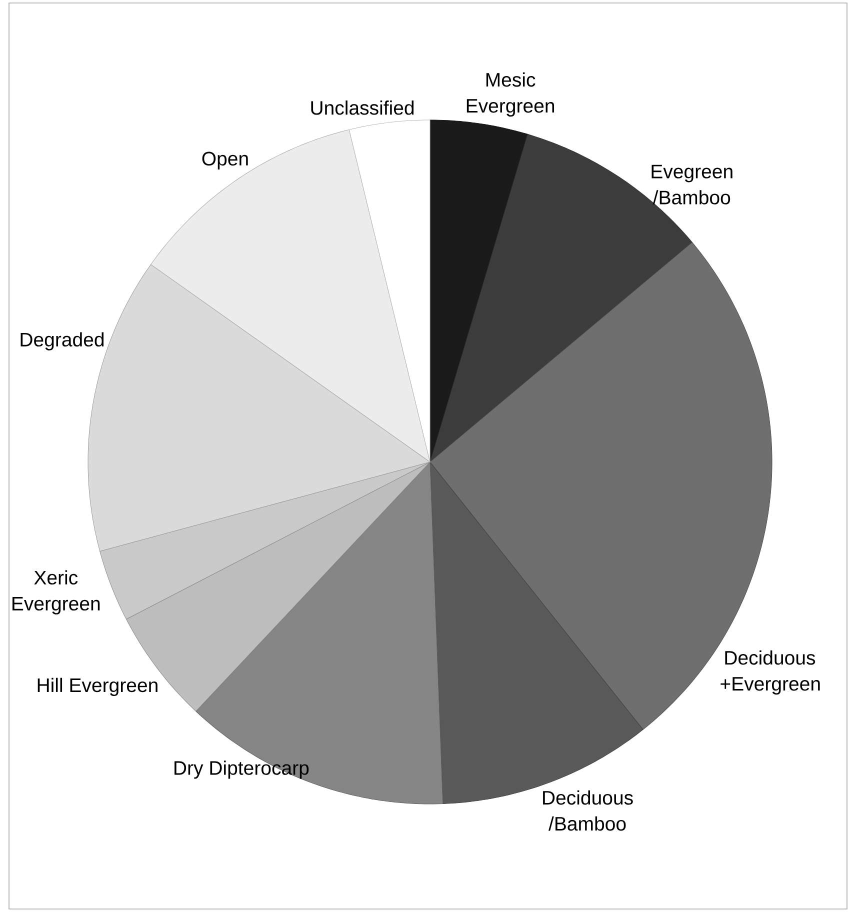 The width and height of the screenshot is (854, 923). What do you see at coordinates (98, 687) in the screenshot?
I see `slice-label: Hill Evergreen` at bounding box center [98, 687].